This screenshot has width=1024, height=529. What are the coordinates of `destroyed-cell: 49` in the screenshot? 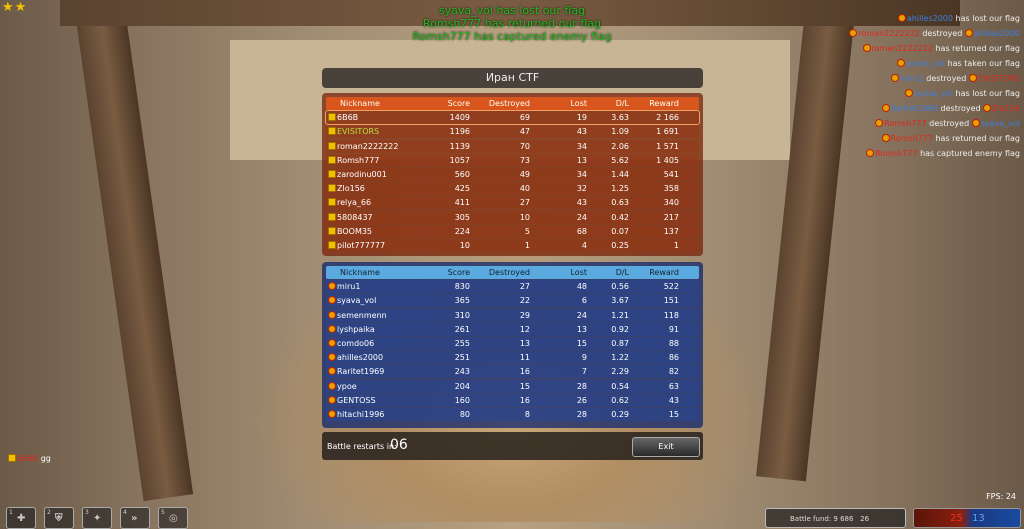 It's located at (524, 174).